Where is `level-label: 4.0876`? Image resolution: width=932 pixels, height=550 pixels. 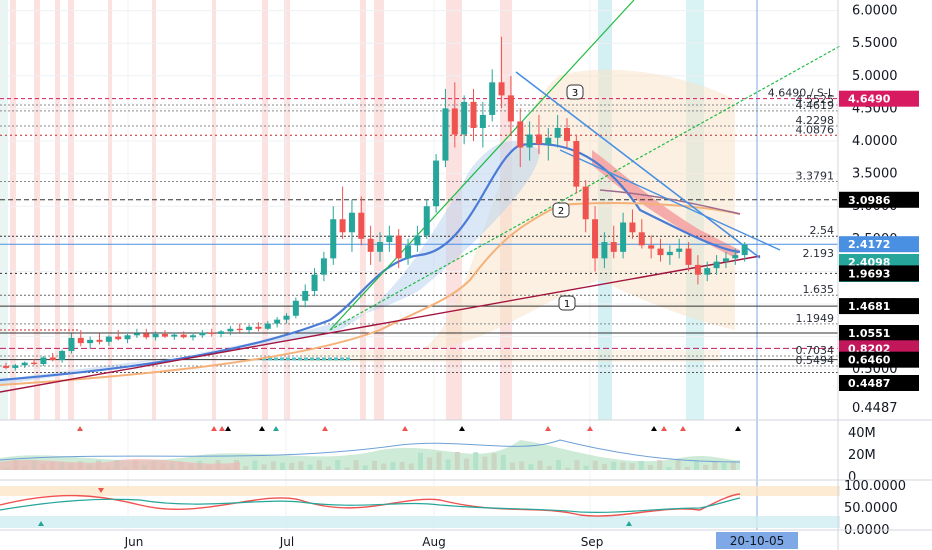
level-label: 4.0876 is located at coordinates (815, 129).